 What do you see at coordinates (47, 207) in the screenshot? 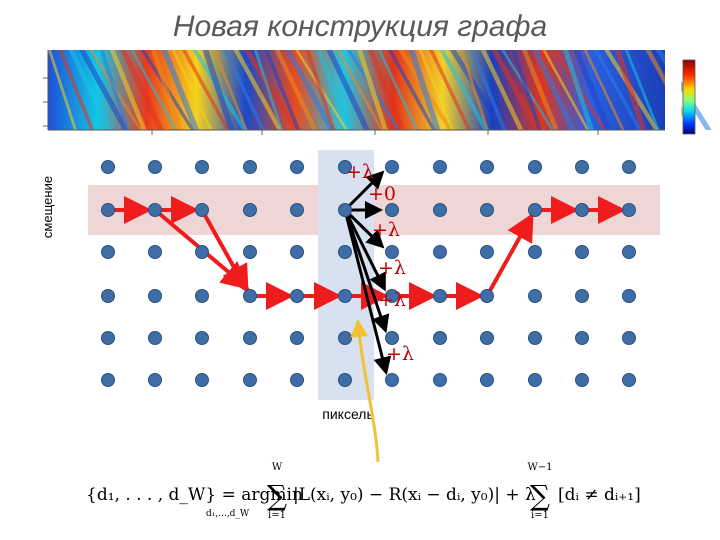
I see `offset-axis-label: смещение` at bounding box center [47, 207].